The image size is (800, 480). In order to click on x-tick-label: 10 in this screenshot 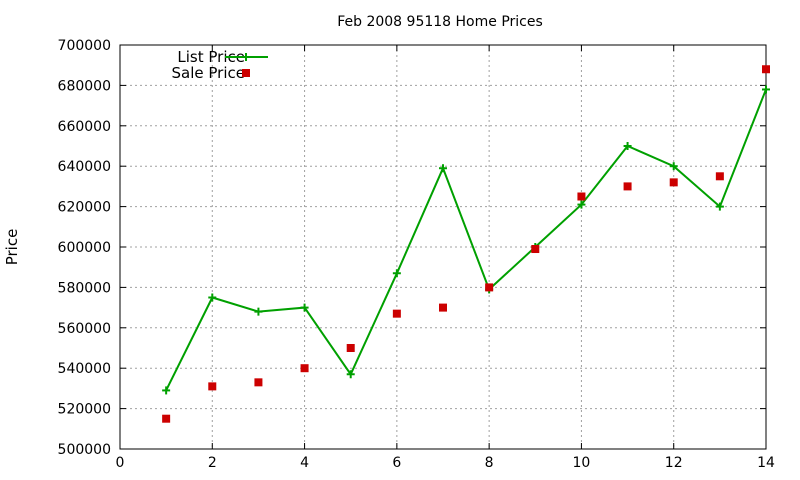, I will do `click(582, 463)`.